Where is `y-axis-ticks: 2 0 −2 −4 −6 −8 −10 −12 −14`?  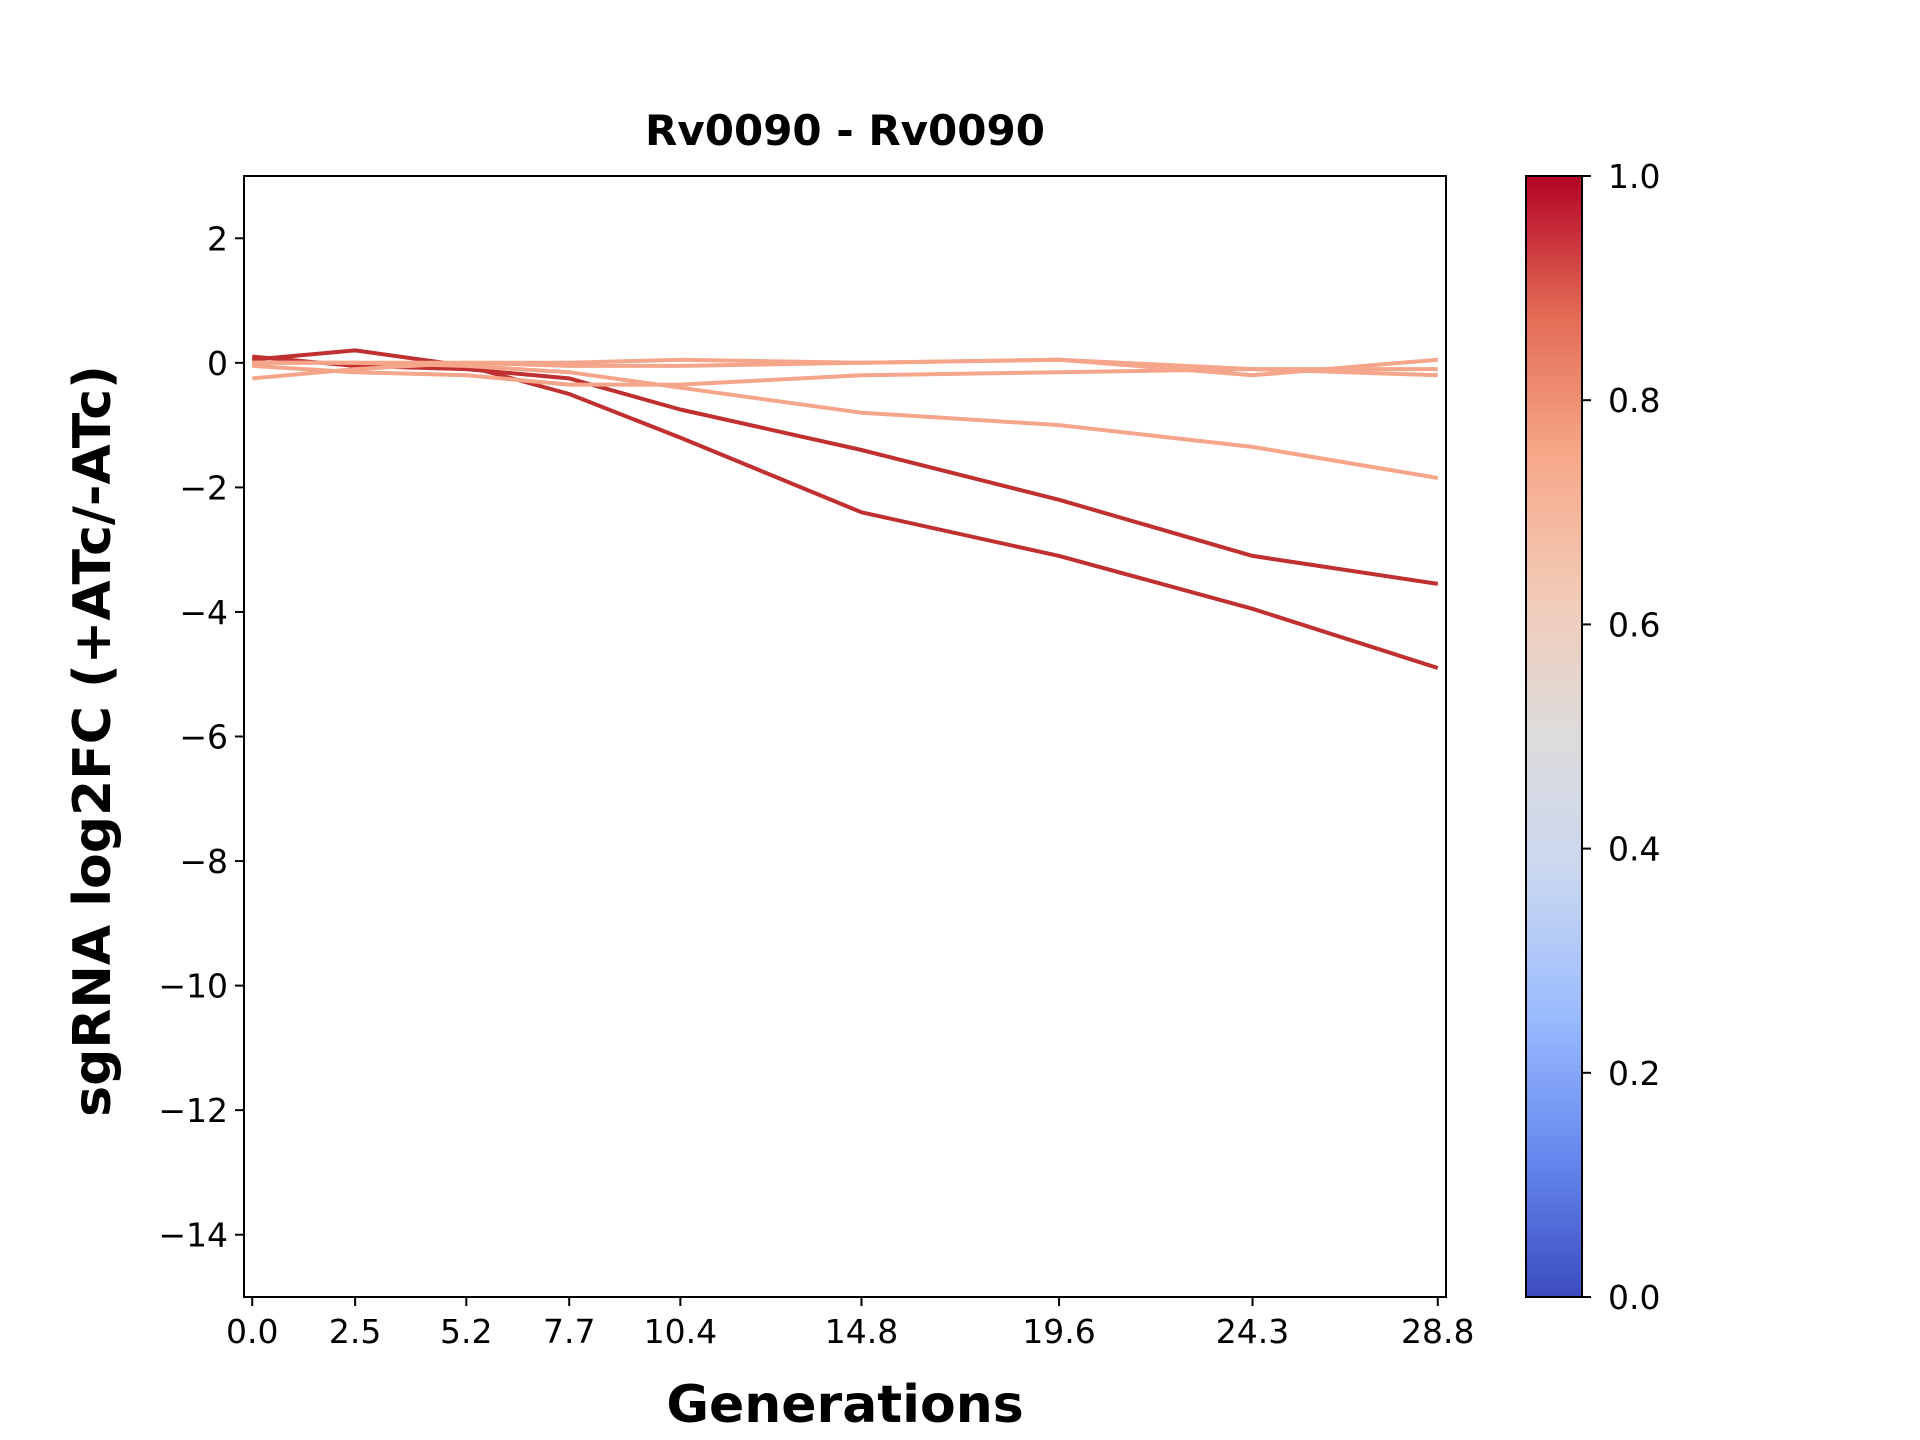
y-axis-ticks: 2 0 −2 −4 −6 −8 −10 −12 −14 is located at coordinates (201, 737).